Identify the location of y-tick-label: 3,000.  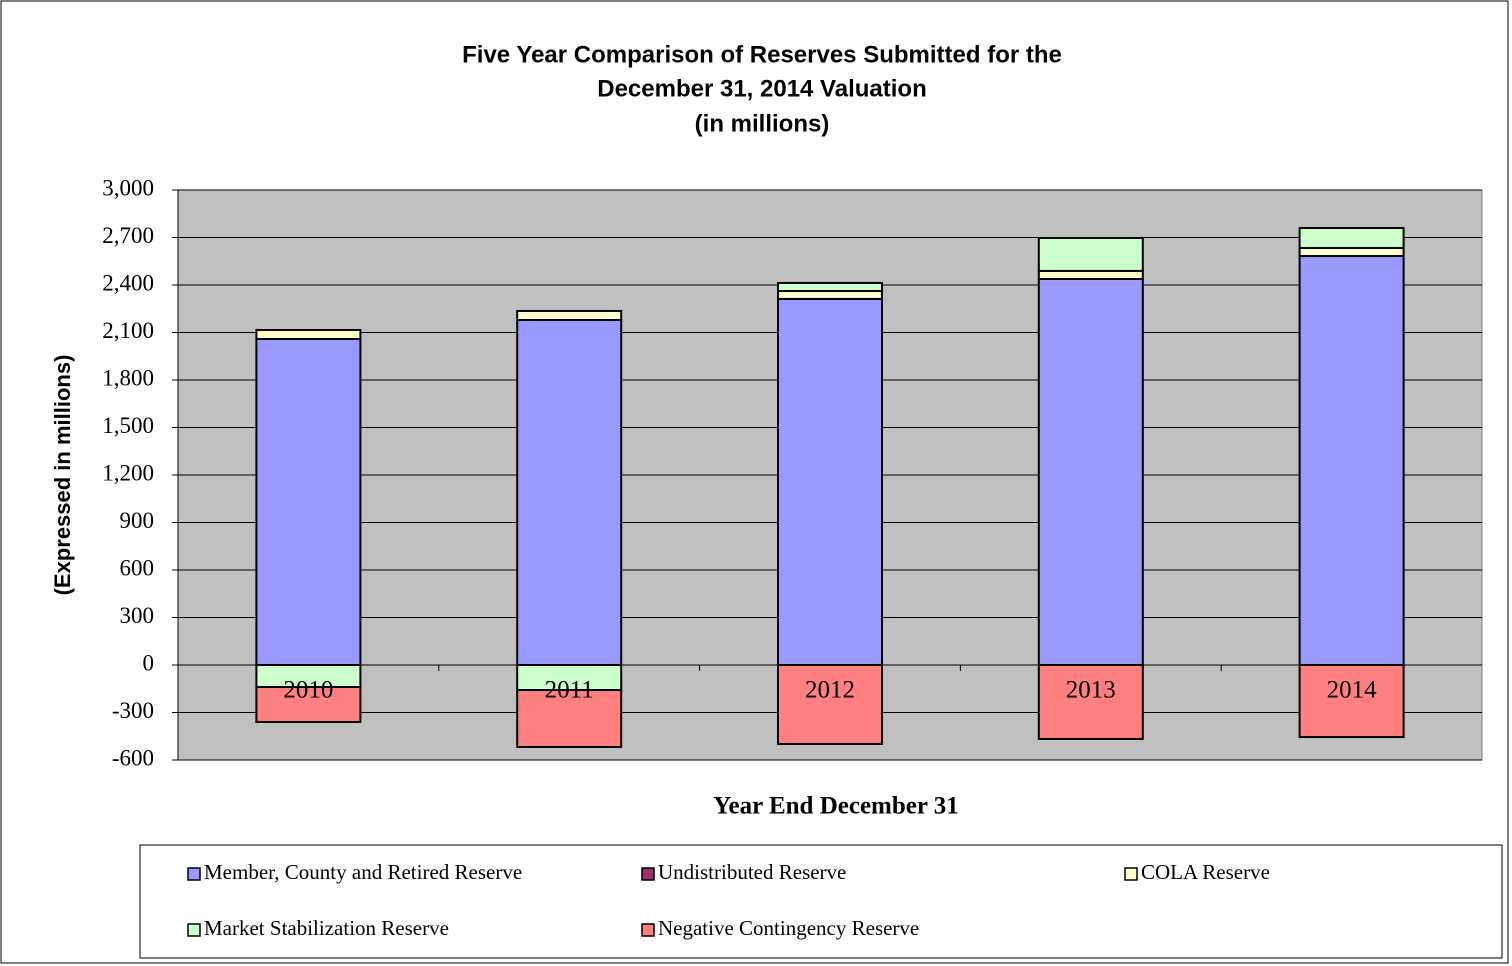
(128, 187).